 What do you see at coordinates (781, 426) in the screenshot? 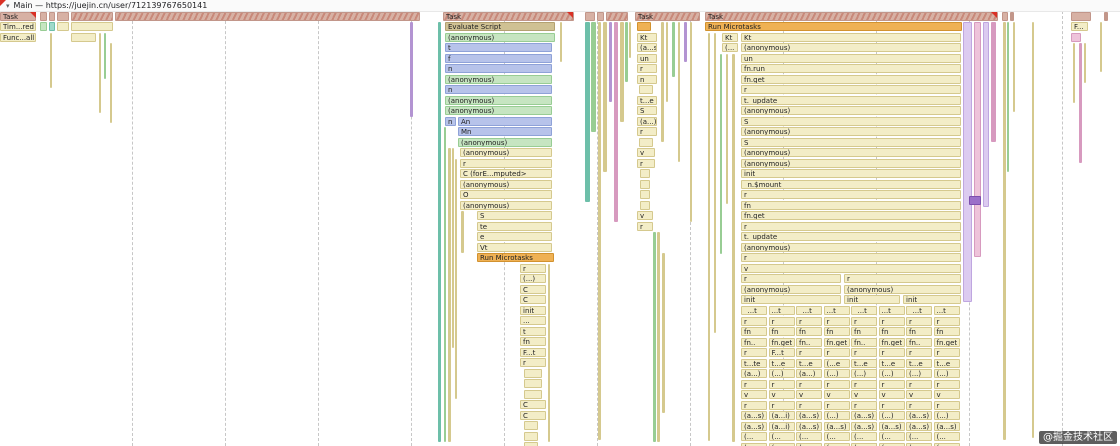
I see `flame-bar: (a...i)` at bounding box center [781, 426].